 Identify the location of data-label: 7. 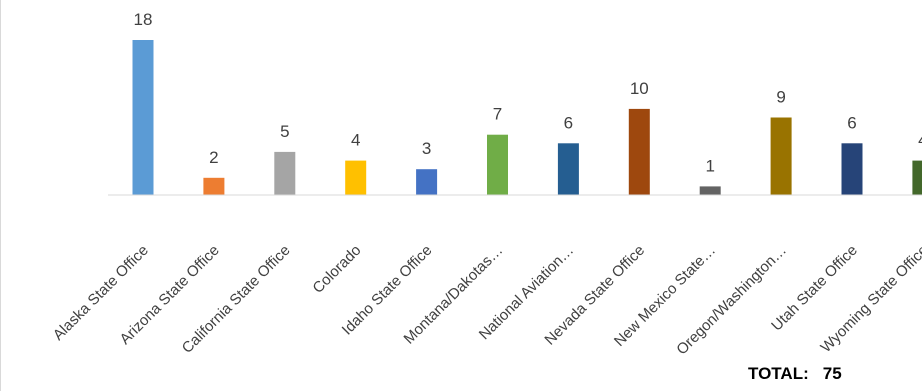
(497, 114).